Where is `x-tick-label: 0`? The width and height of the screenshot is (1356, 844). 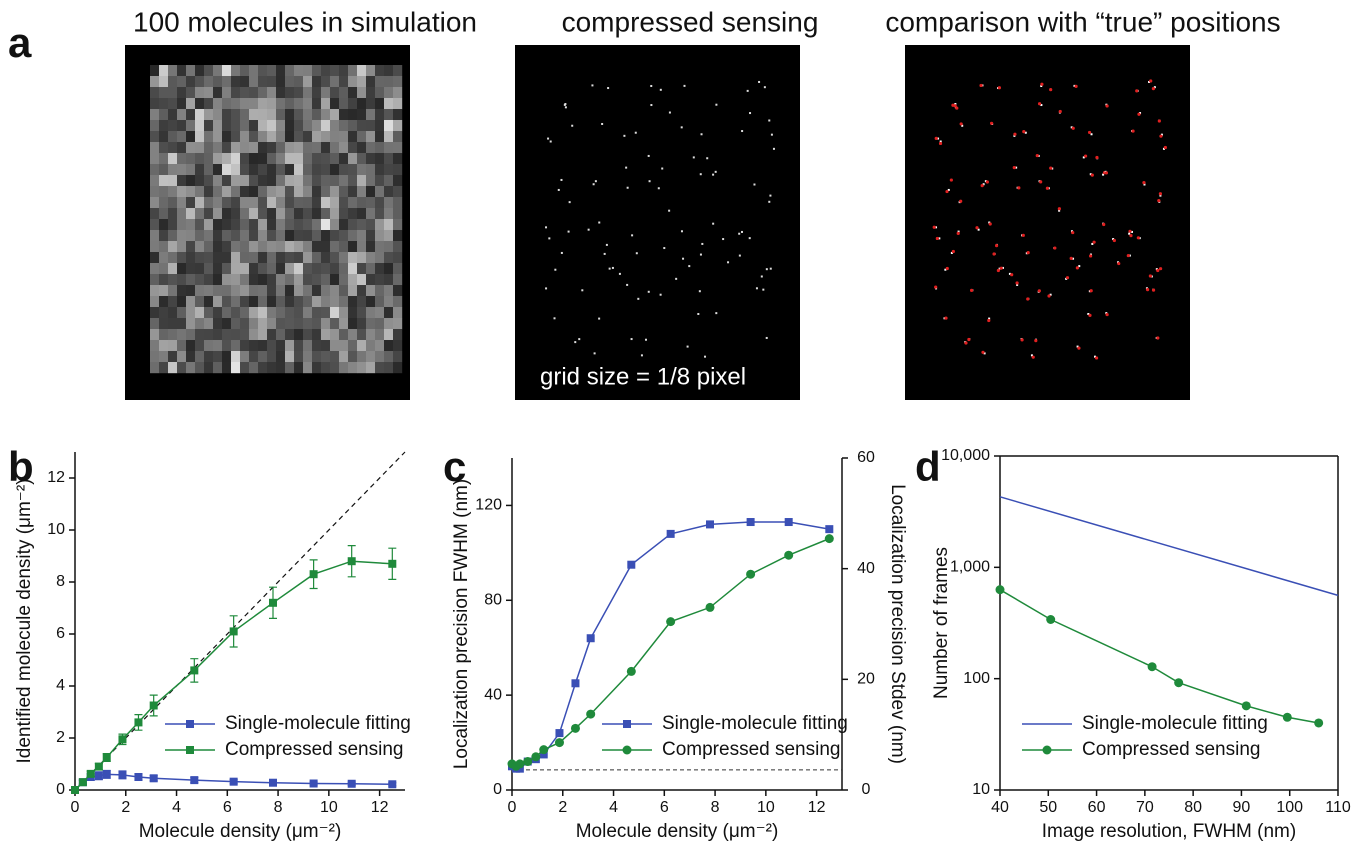
x-tick-label: 0 is located at coordinates (75, 807).